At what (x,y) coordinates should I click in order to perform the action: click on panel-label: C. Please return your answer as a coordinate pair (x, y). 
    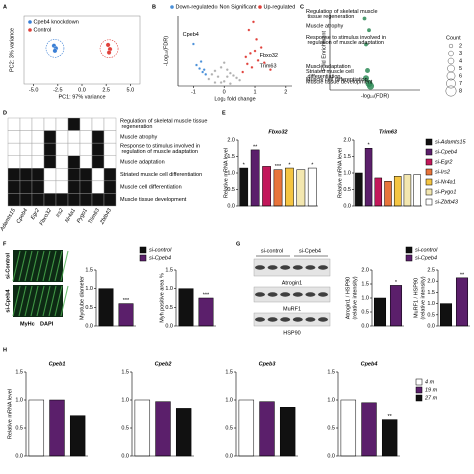
    Looking at the image, I should click on (302, 7).